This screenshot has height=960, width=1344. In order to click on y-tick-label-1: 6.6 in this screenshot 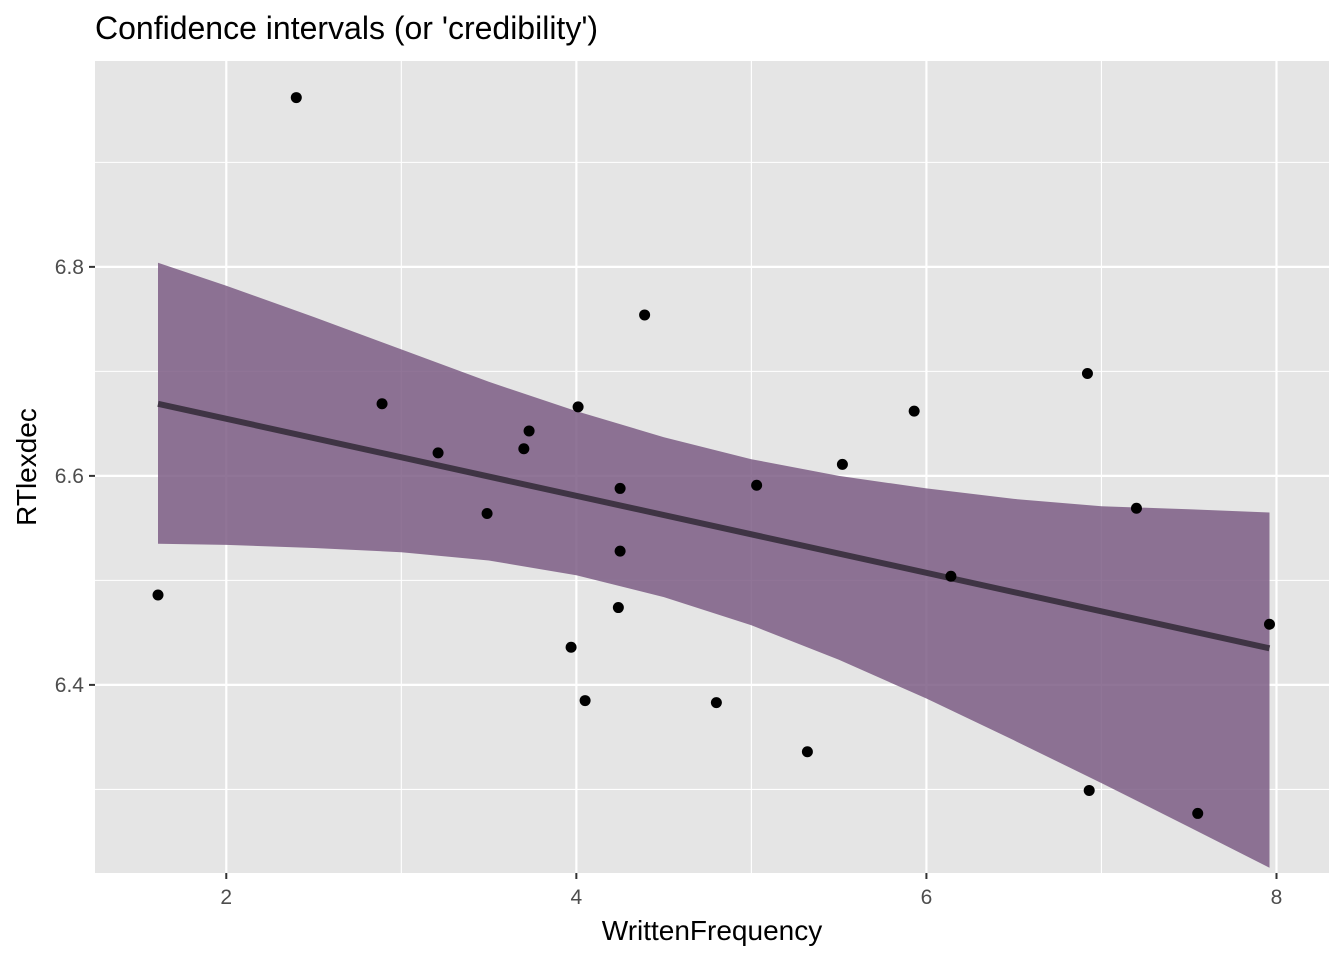, I will do `click(69, 476)`.